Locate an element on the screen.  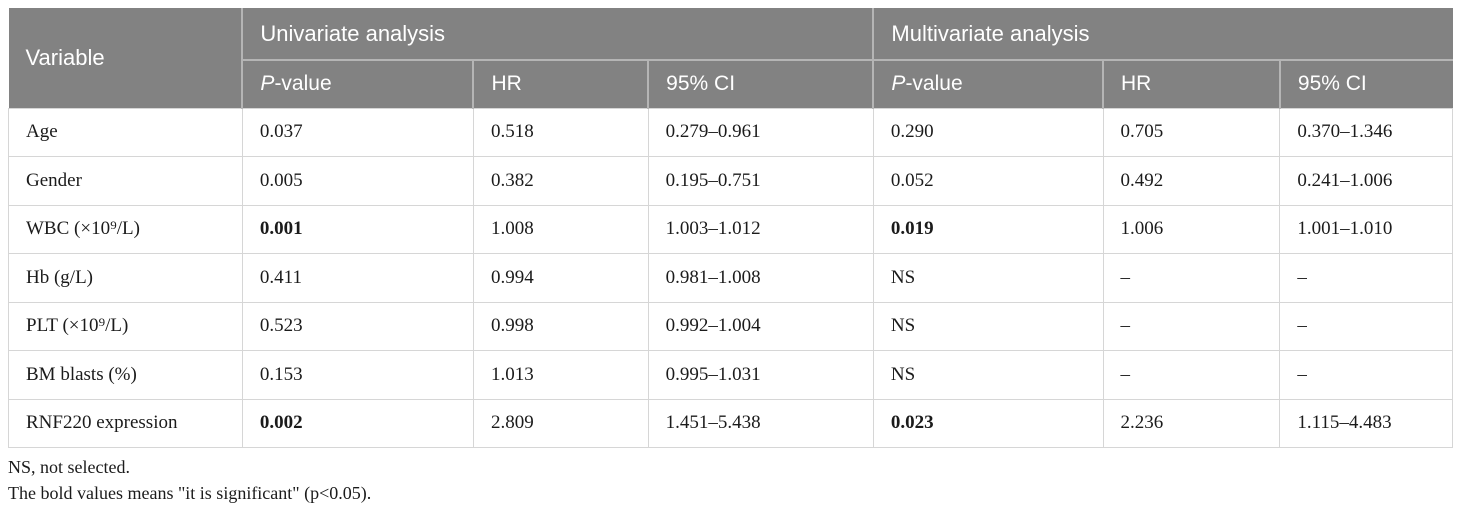
column-header-univariate-hr: HR is located at coordinates (560, 83).